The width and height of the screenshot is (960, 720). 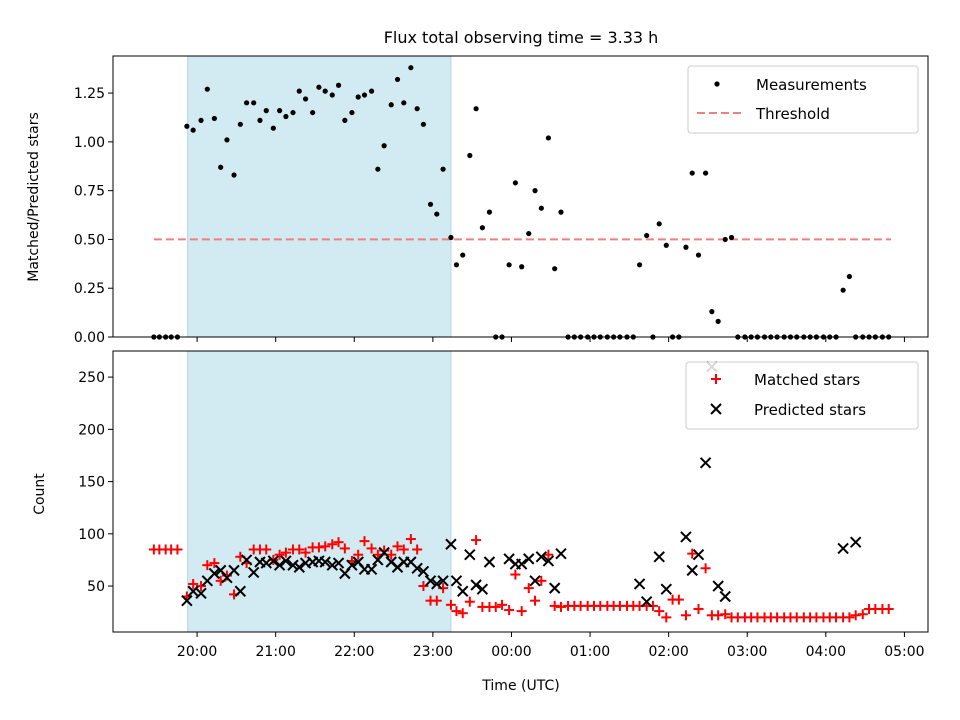 What do you see at coordinates (91, 378) in the screenshot?
I see `y-tick-label: 250` at bounding box center [91, 378].